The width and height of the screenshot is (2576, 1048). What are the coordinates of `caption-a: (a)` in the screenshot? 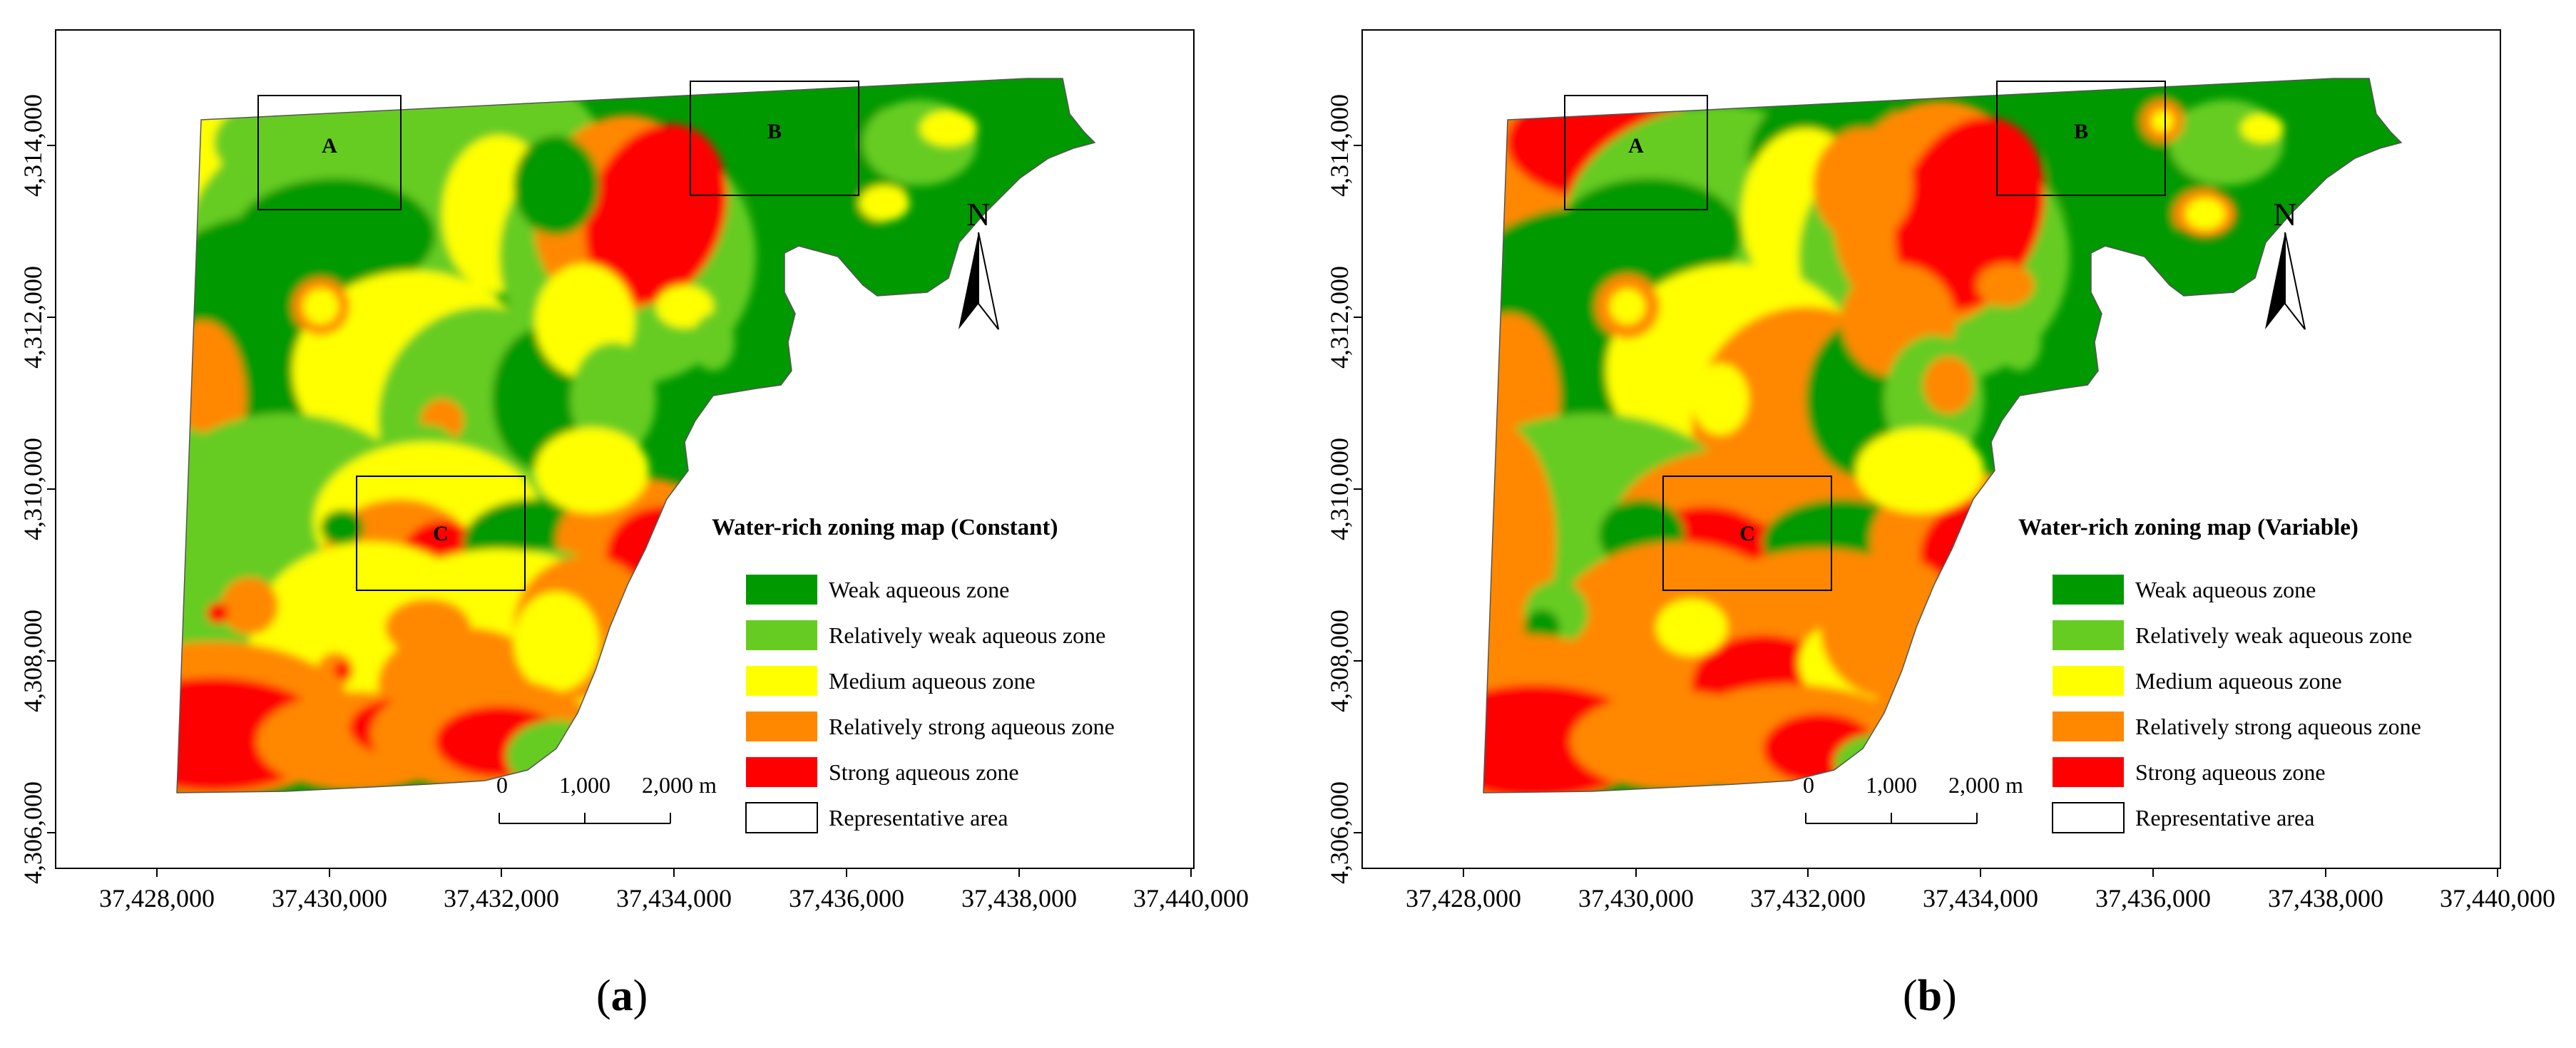 It's located at (622, 996).